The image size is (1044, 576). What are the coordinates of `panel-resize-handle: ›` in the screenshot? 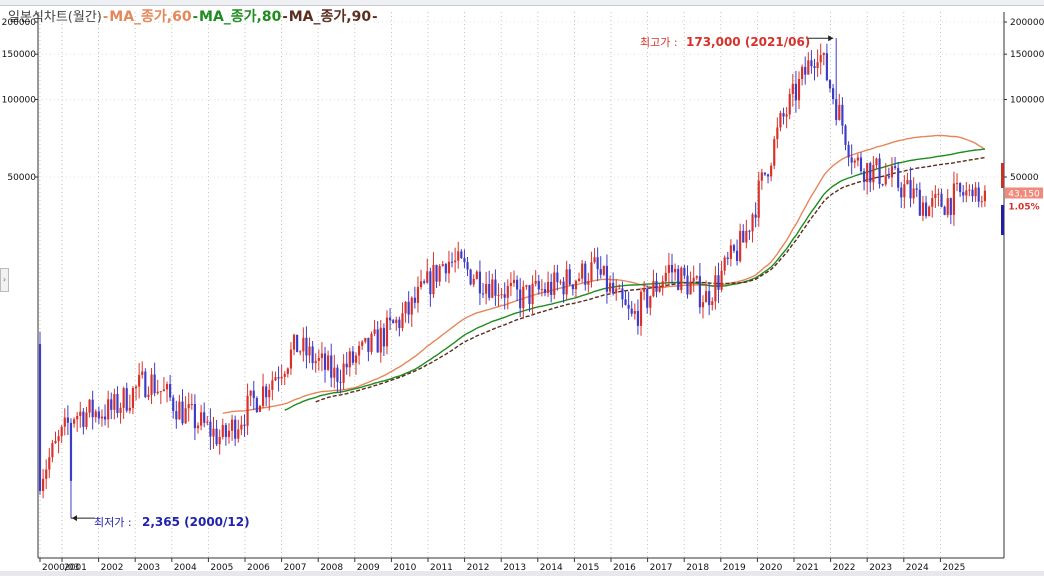 It's located at (4, 280).